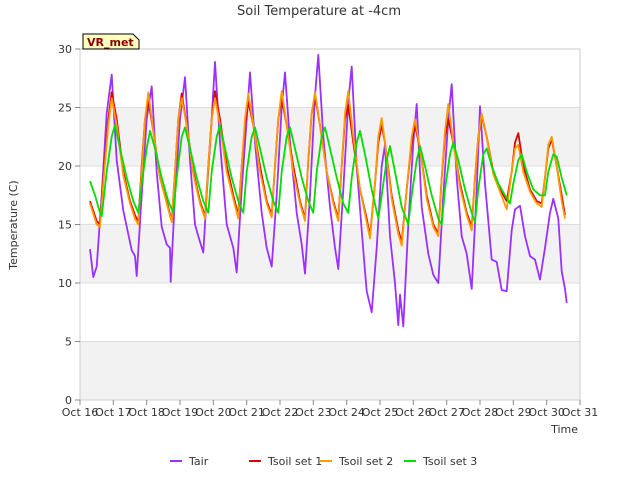 The image size is (640, 480). What do you see at coordinates (365, 461) in the screenshot?
I see `legend-label: Tsoil set 2` at bounding box center [365, 461].